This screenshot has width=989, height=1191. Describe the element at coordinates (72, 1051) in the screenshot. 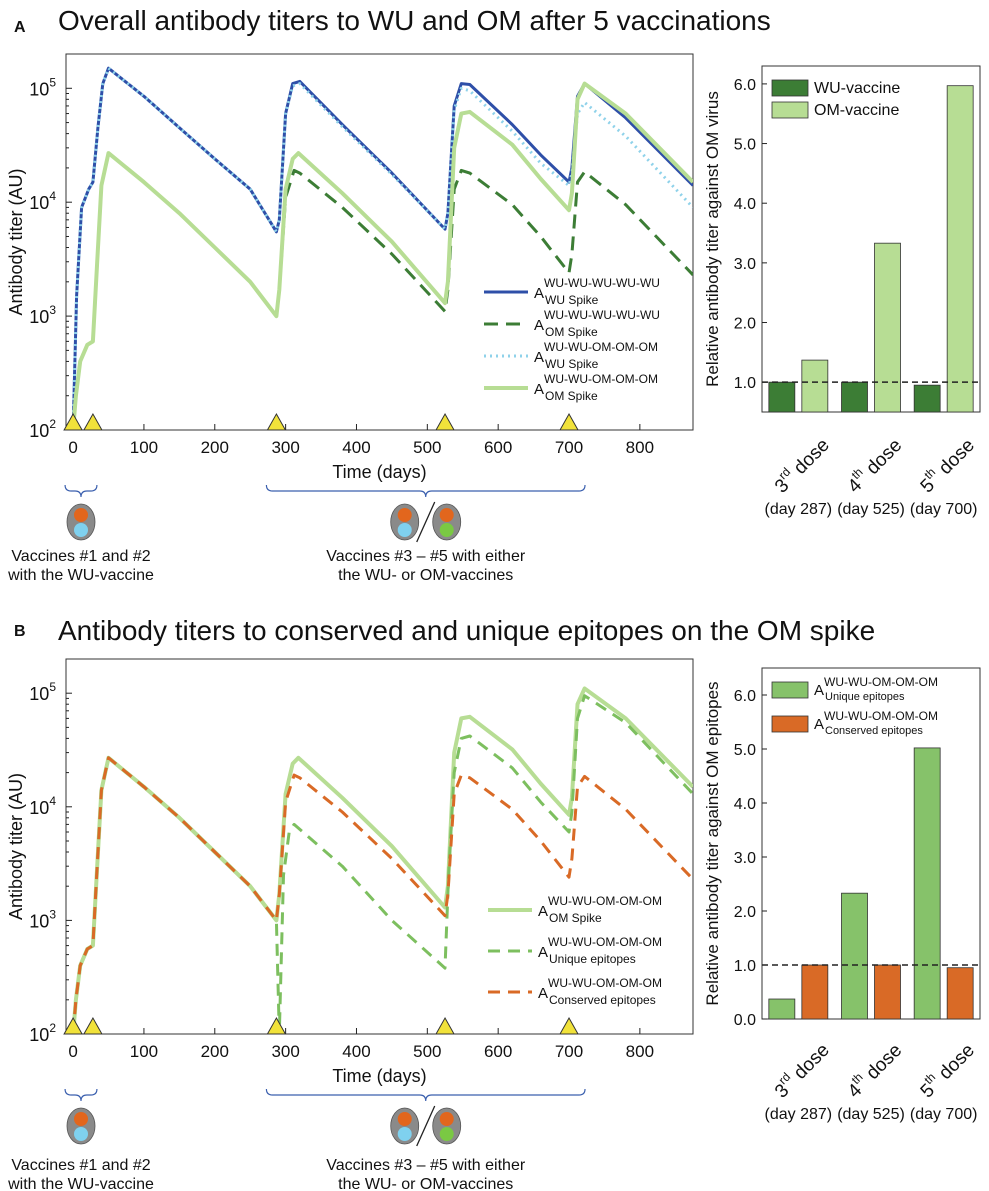

I see `x-tick-label: 0` at that location.